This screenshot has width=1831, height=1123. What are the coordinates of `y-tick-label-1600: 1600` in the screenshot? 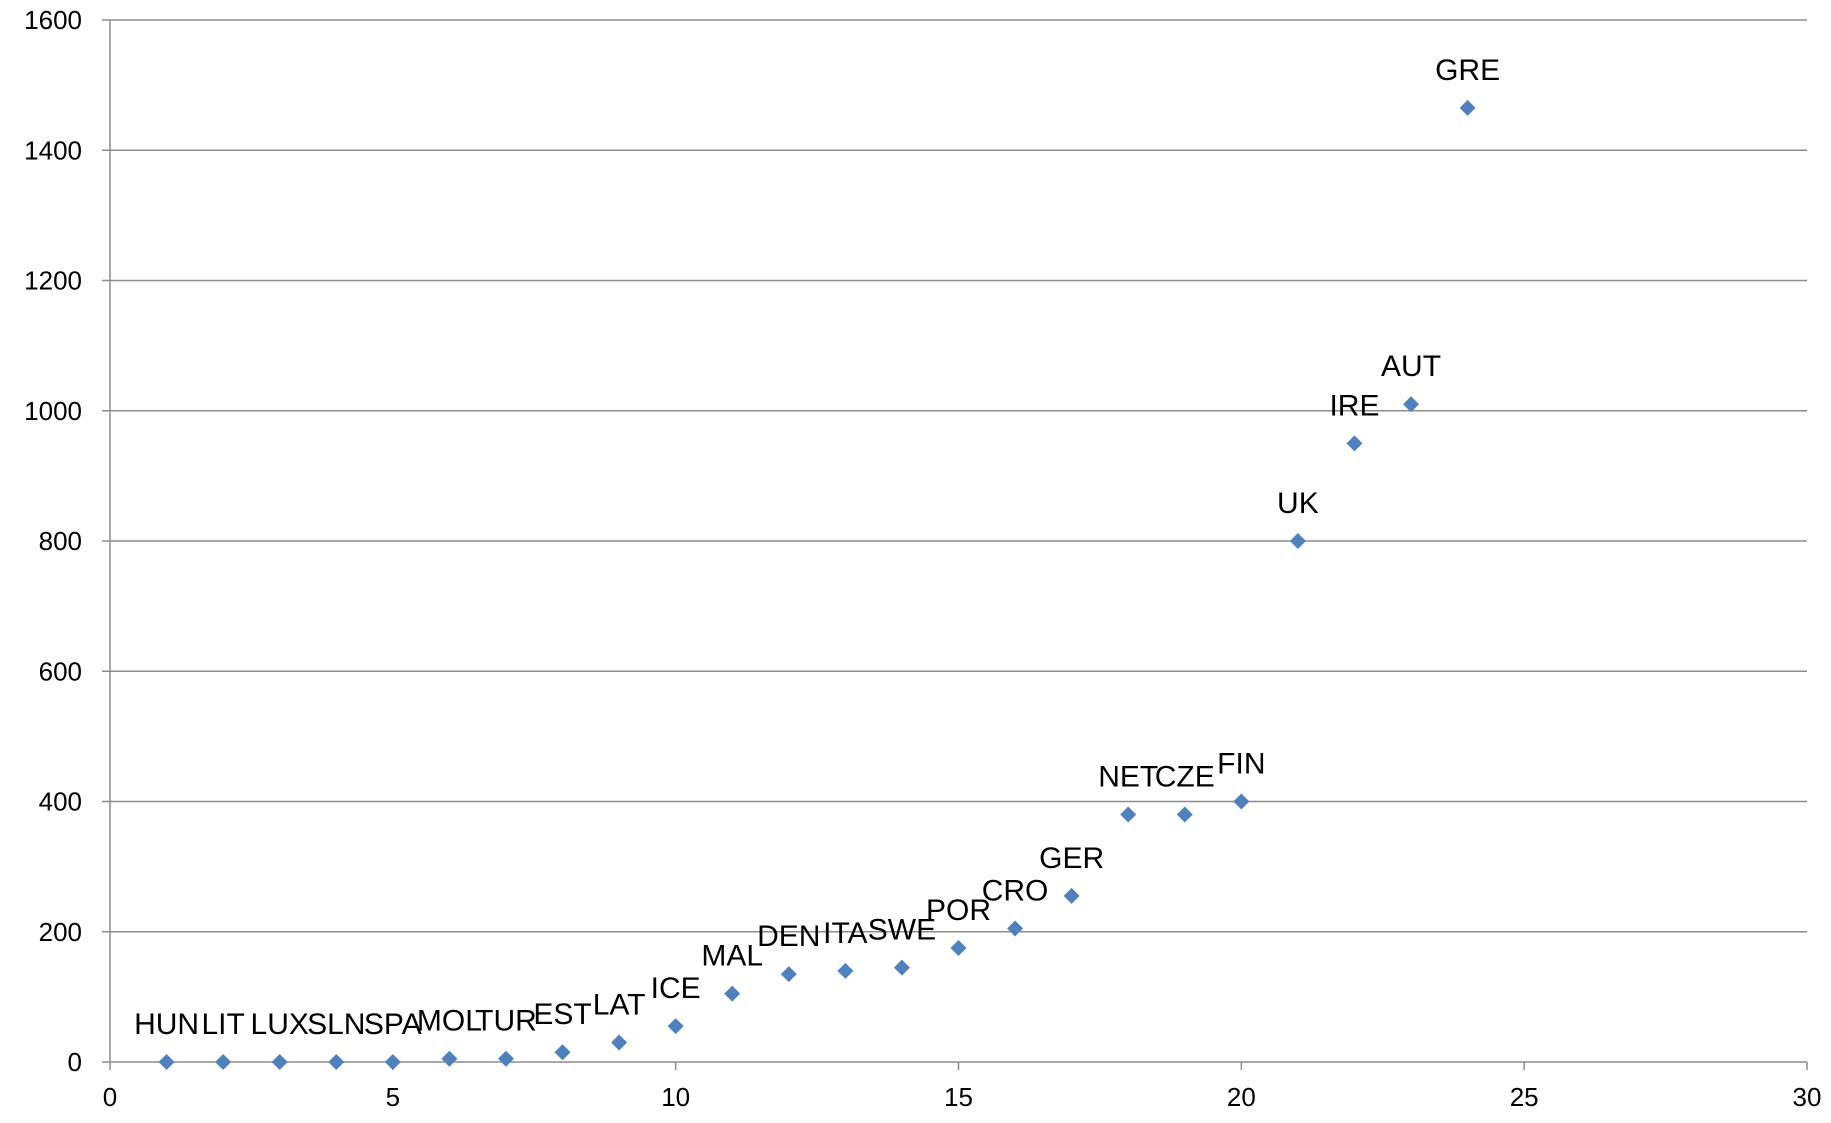 It's located at (53, 20).